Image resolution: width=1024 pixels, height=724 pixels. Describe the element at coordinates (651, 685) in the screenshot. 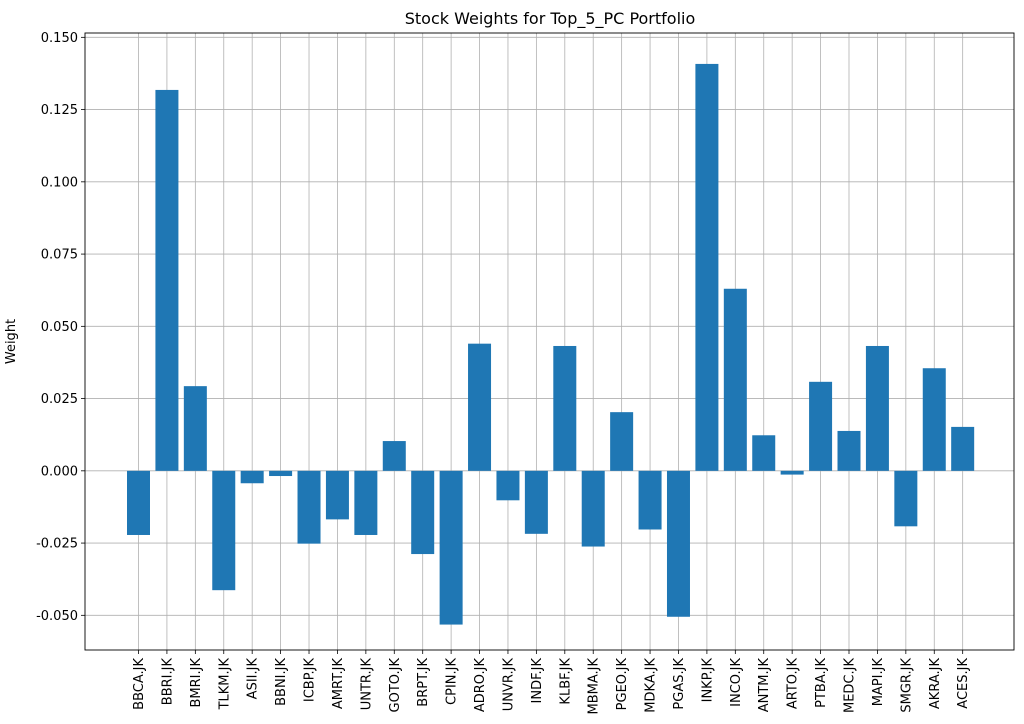

I see `x-tick-label: MDKA.JK` at that location.